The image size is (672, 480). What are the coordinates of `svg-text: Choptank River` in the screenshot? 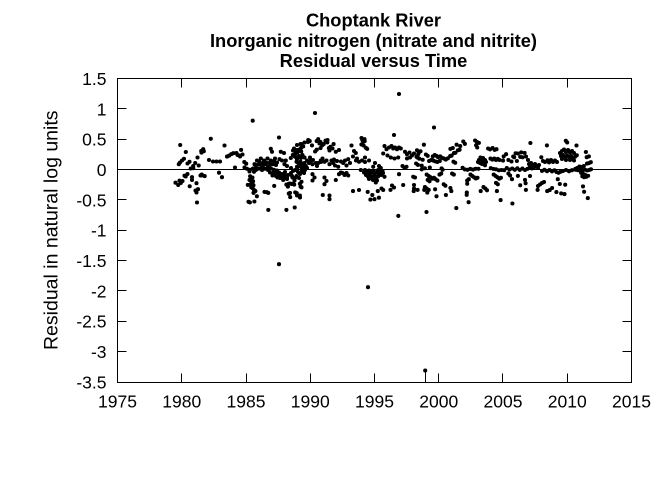 It's located at (373, 19).